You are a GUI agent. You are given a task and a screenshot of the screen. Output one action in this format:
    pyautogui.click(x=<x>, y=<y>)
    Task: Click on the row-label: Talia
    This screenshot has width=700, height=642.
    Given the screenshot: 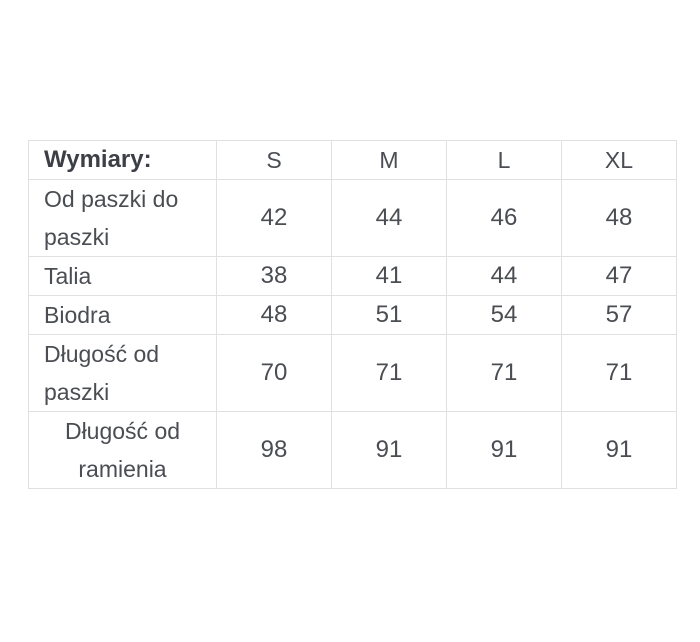 What is the action you would take?
    pyautogui.click(x=122, y=276)
    